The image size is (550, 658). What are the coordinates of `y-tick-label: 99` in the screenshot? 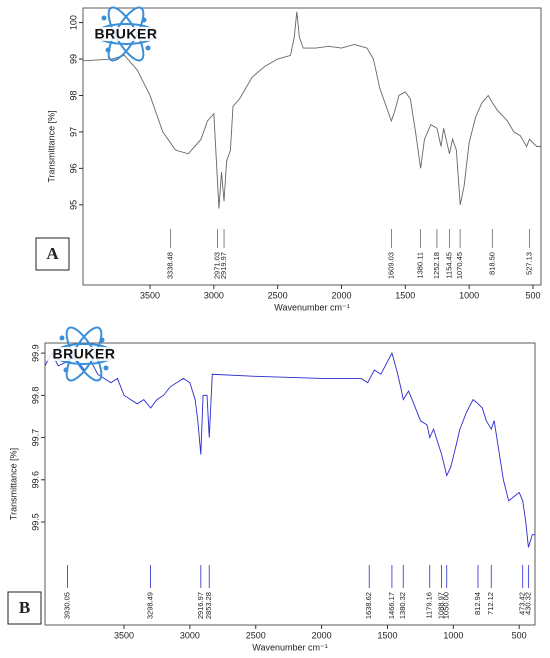 It's located at (73, 59).